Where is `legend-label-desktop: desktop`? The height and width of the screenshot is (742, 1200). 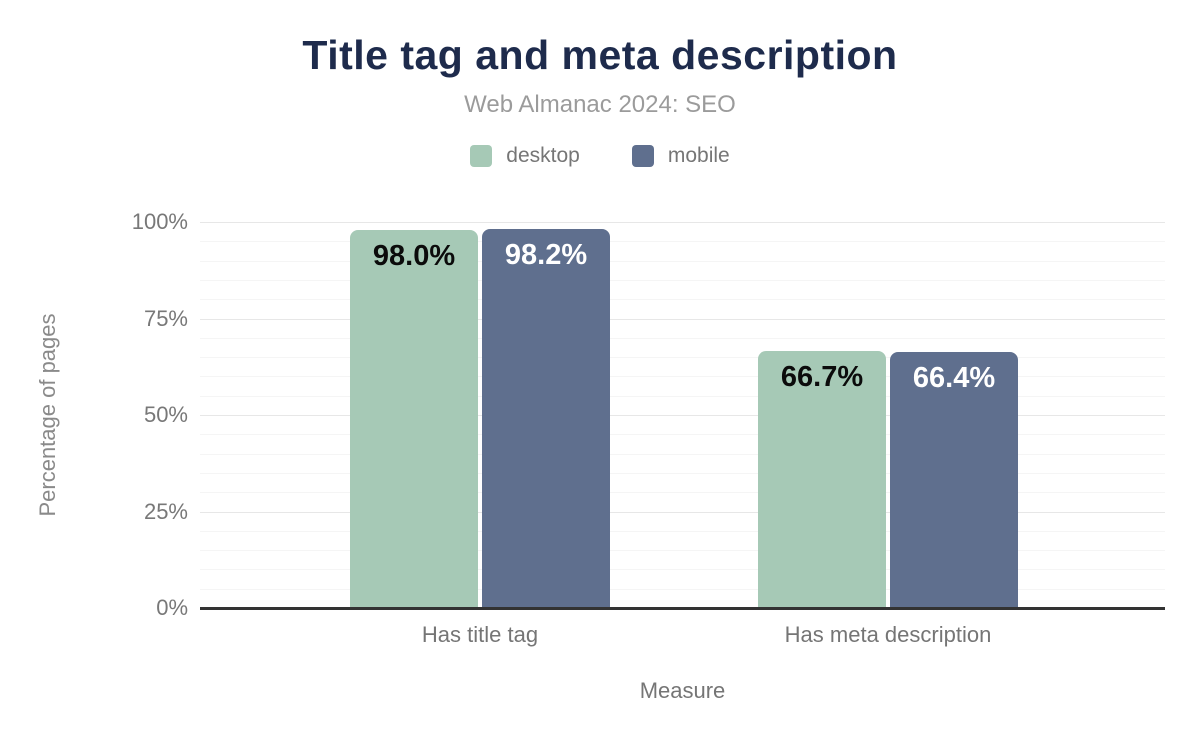 legend-label-desktop: desktop is located at coordinates (543, 155).